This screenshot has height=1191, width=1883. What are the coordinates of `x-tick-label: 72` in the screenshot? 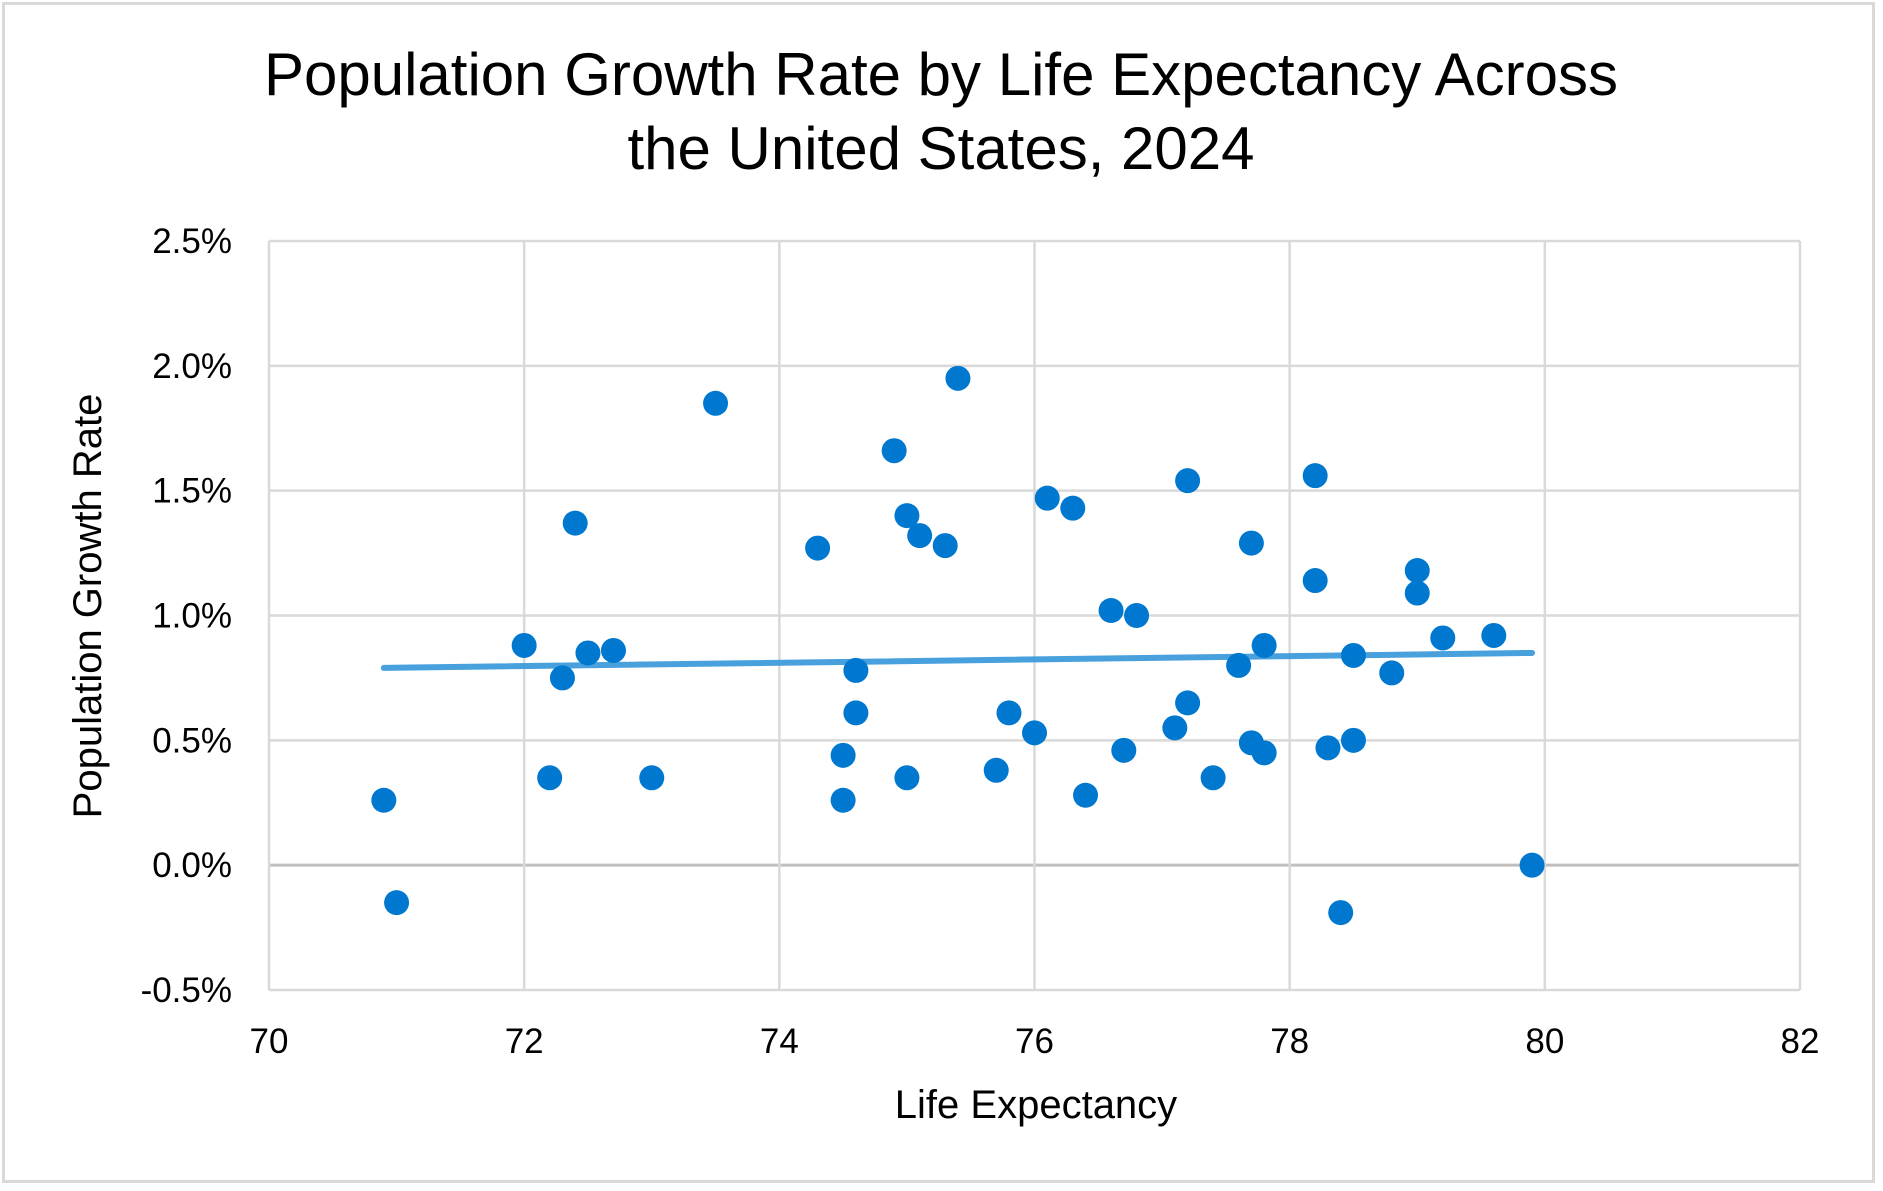 It's located at (524, 1041).